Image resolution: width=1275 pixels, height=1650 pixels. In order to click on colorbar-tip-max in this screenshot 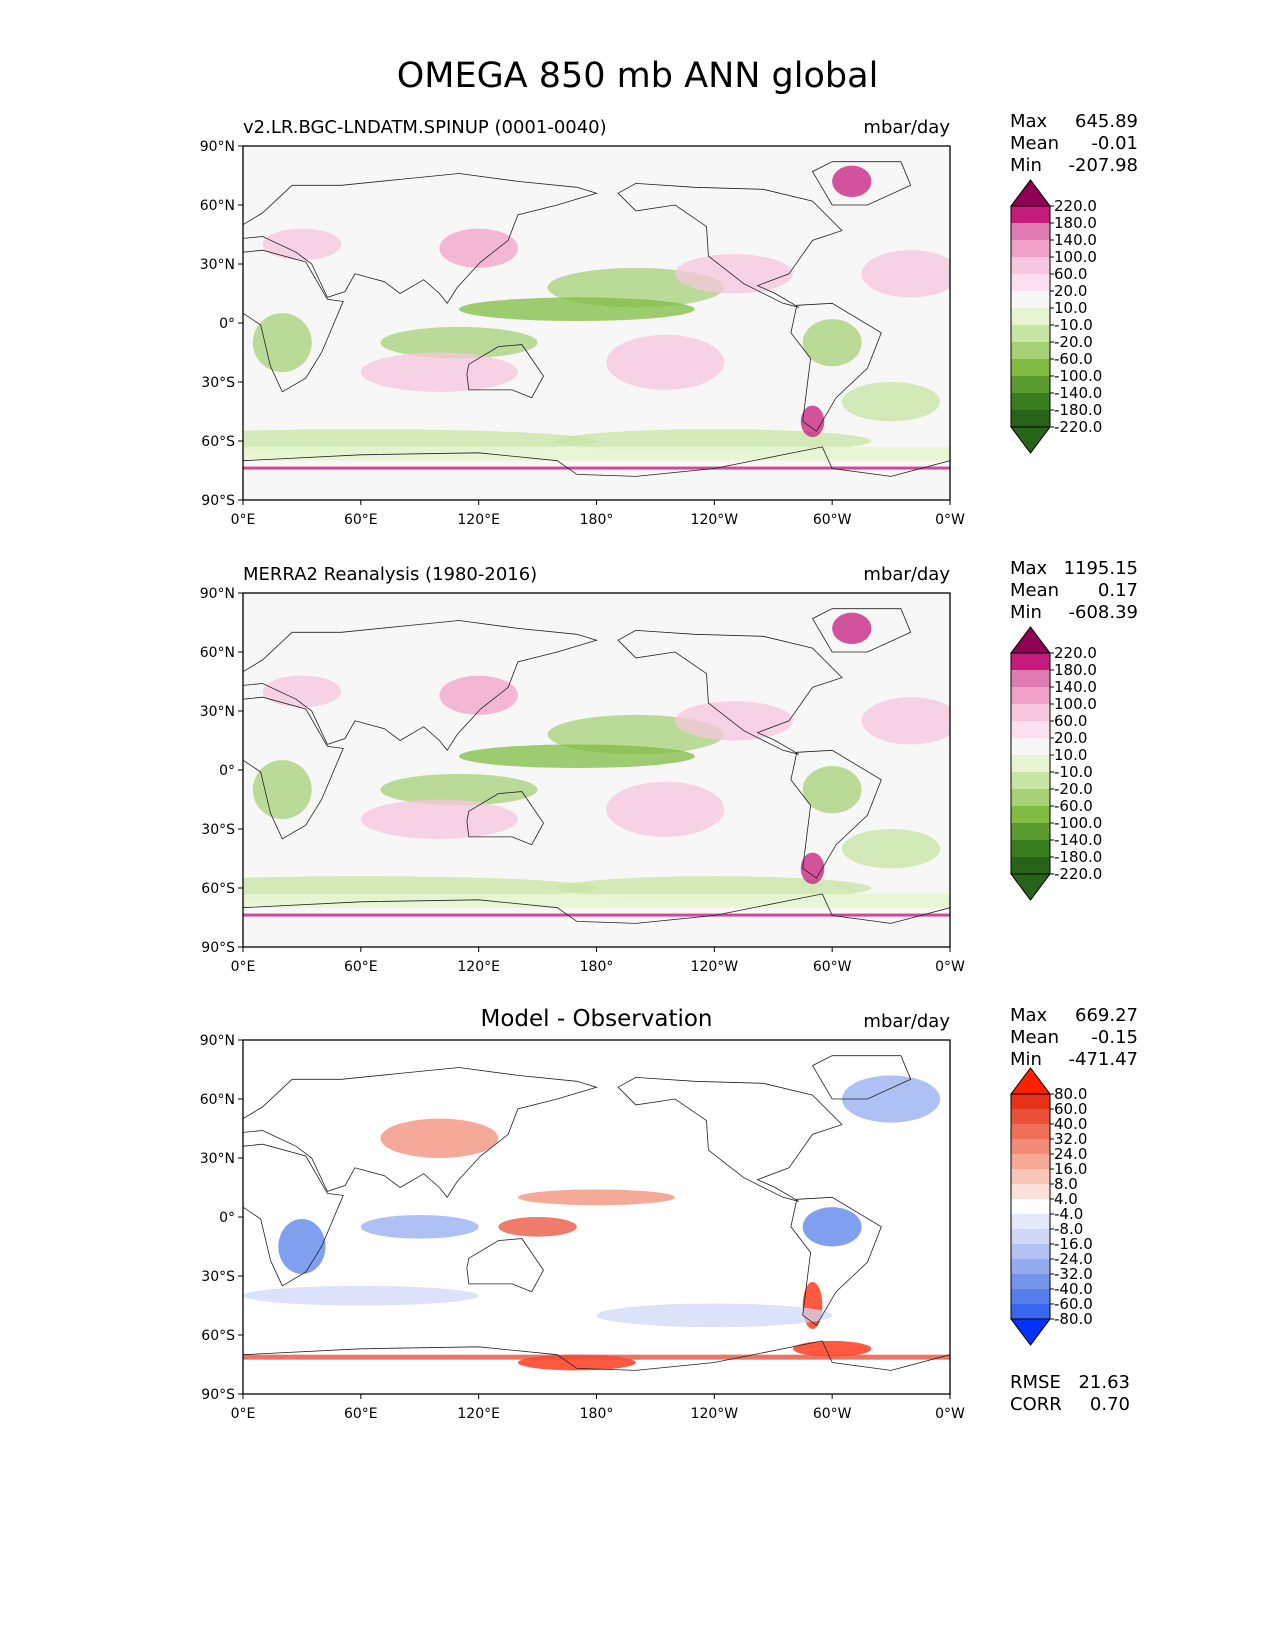, I will do `click(1030, 640)`.